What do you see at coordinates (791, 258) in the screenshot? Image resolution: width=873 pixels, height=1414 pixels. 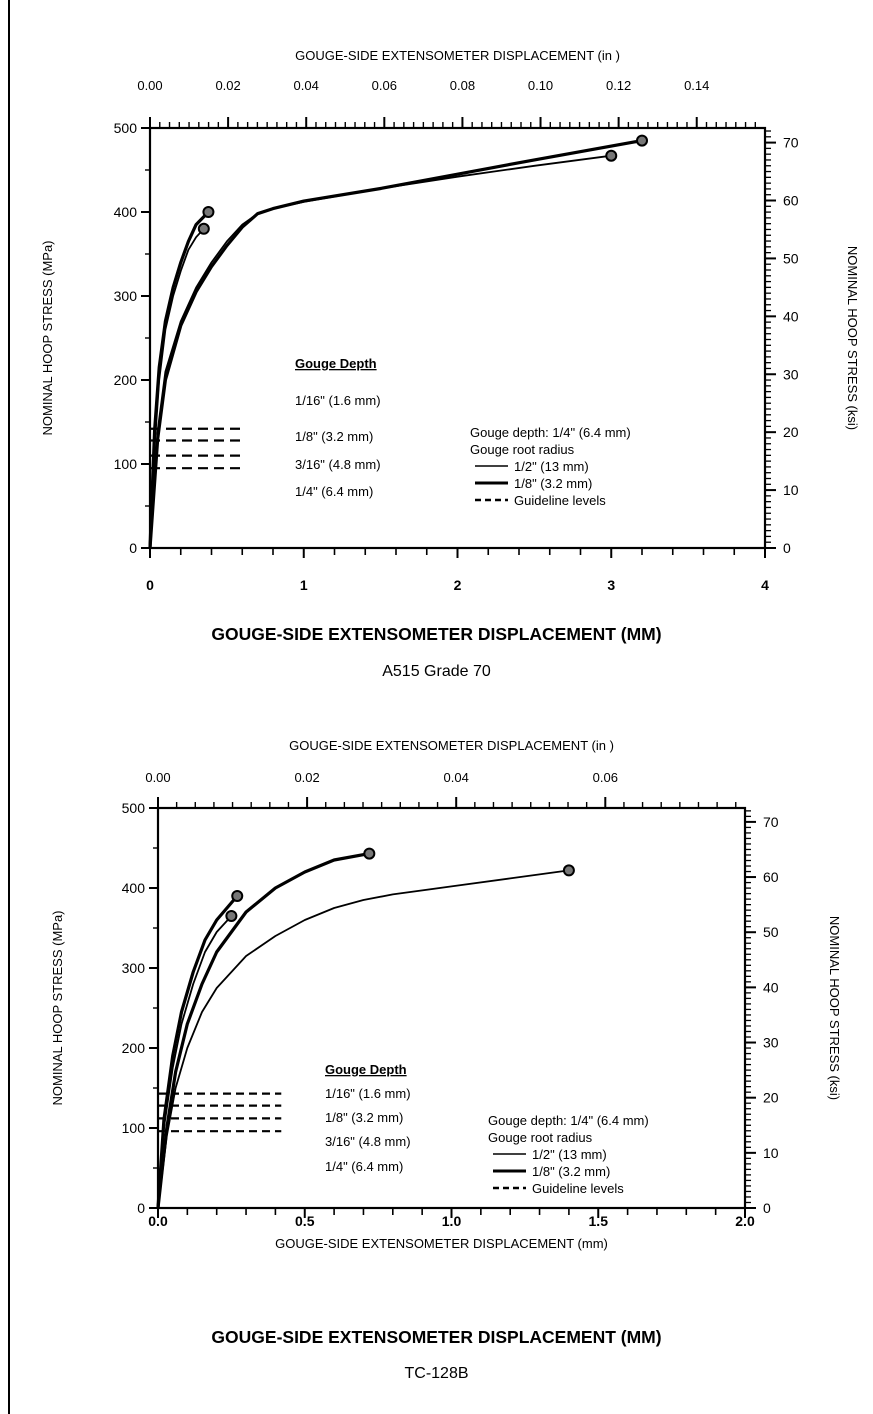 I see `chart1-y-right-tick-label: 50` at bounding box center [791, 258].